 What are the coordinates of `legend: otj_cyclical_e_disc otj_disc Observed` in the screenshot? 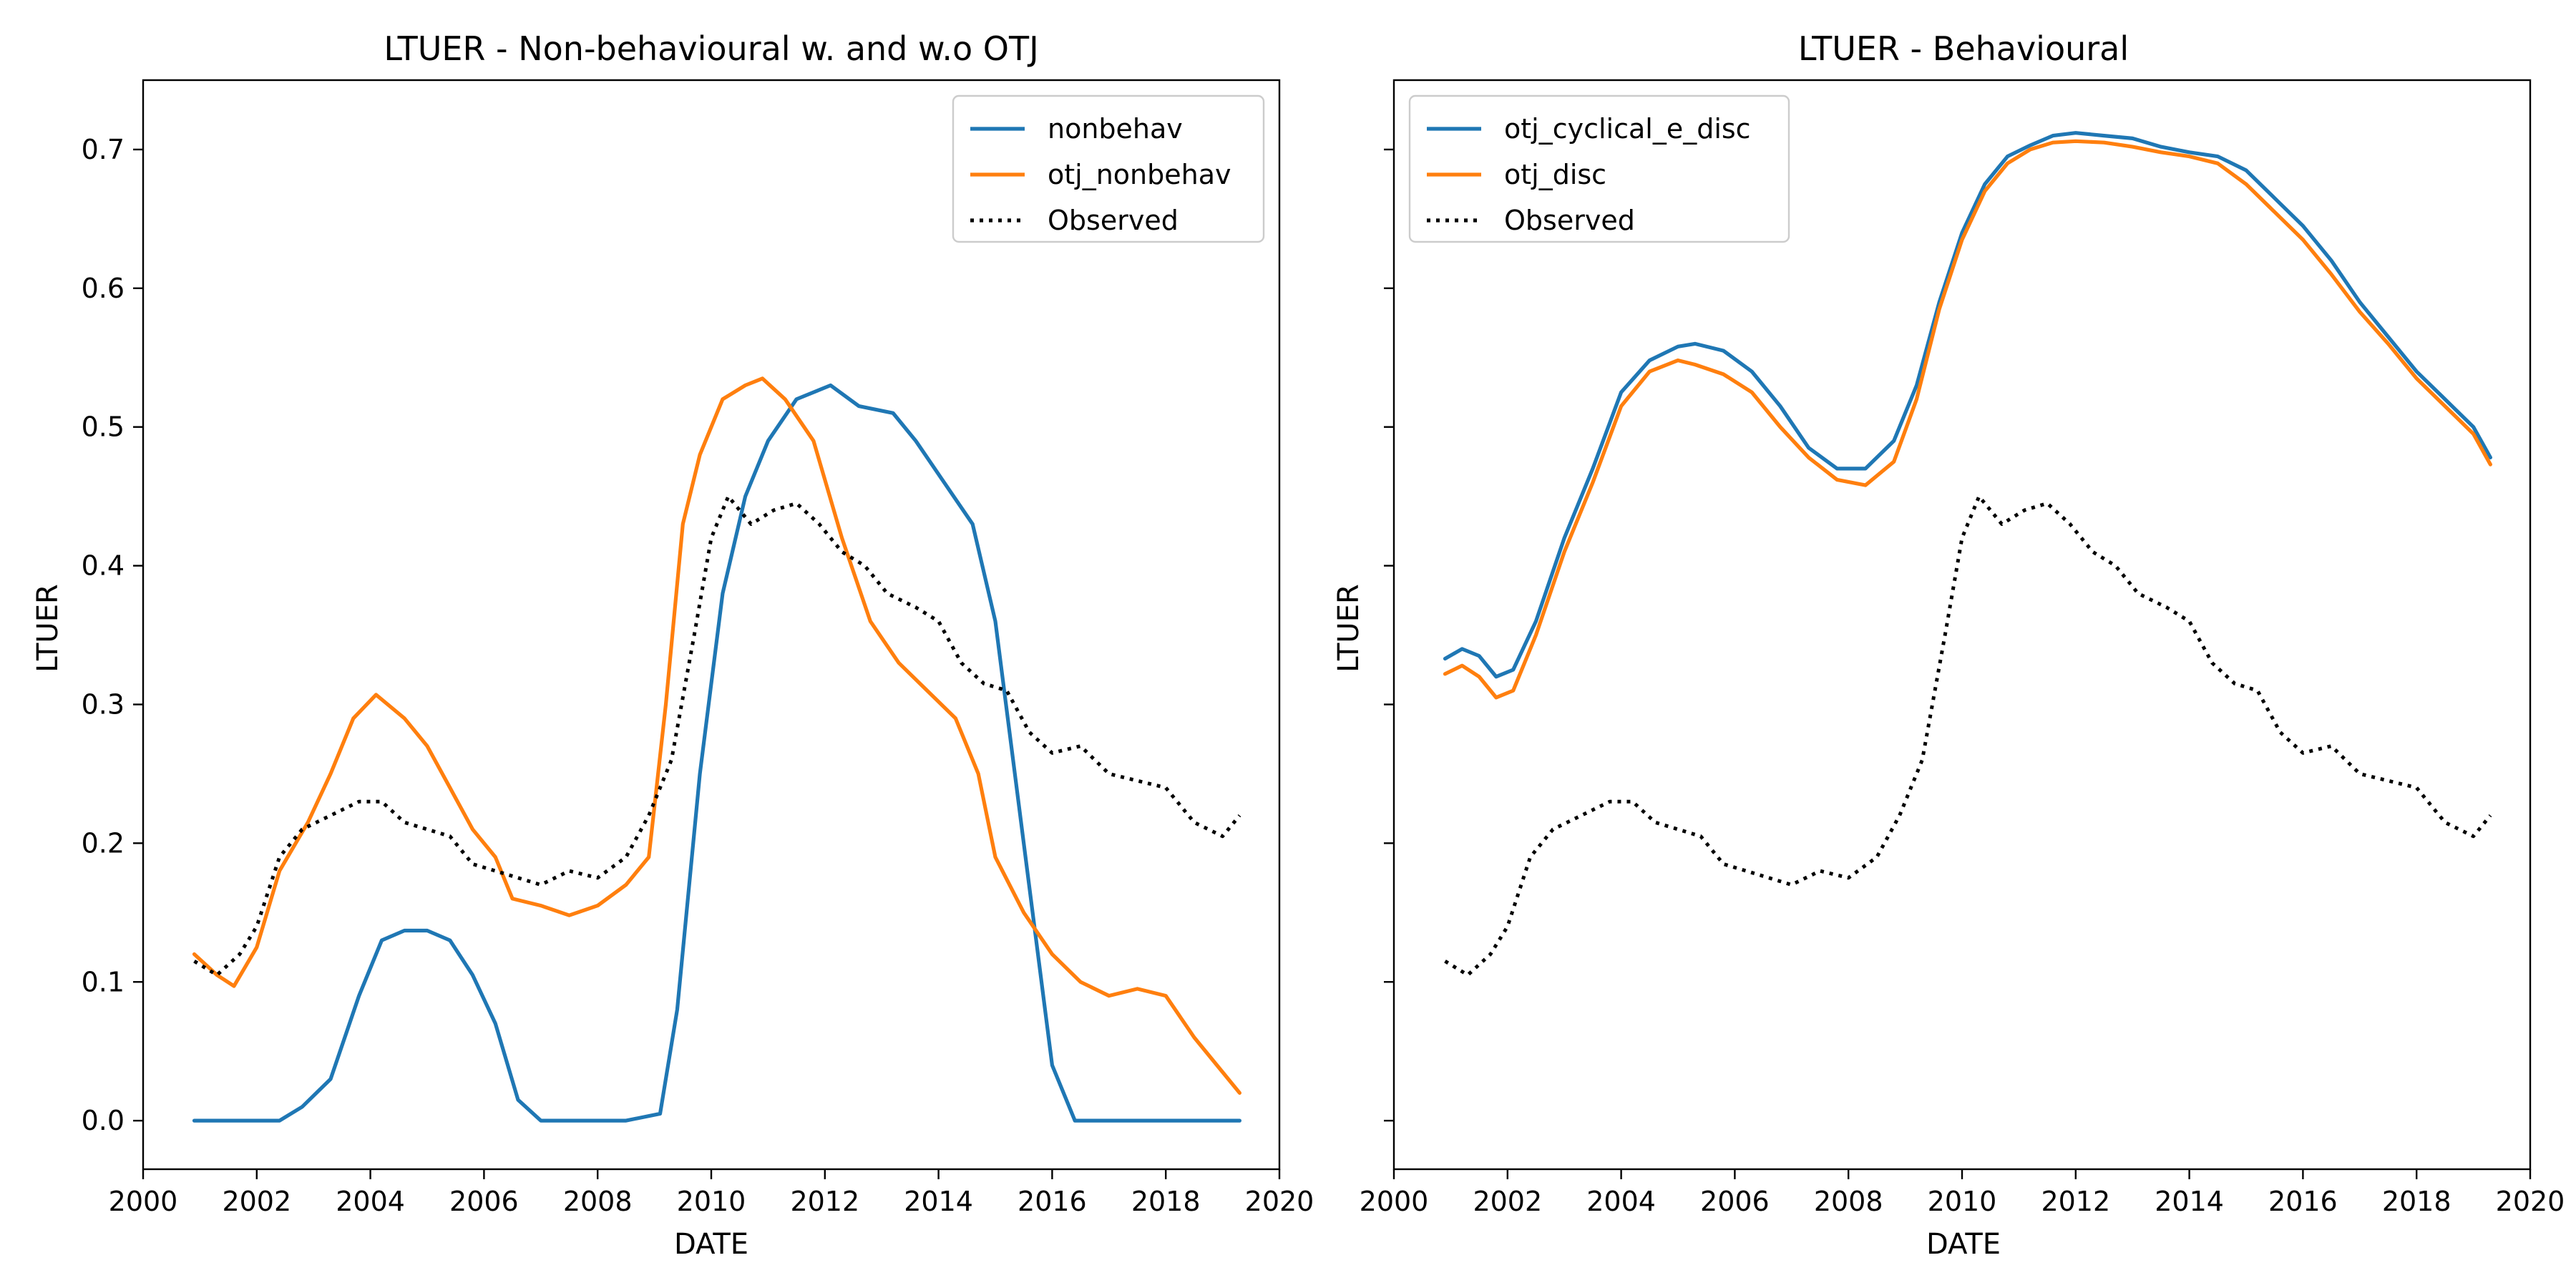 It's located at (1599, 168).